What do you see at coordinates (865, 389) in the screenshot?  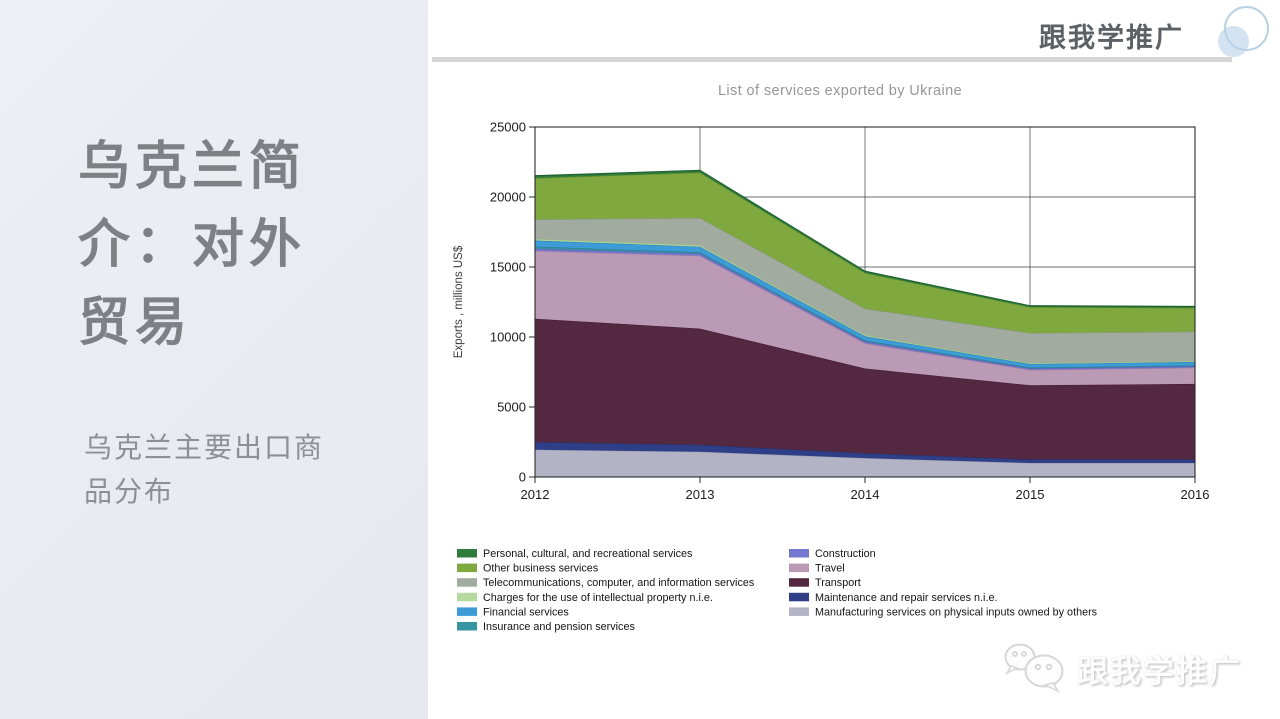 I see `area-transport` at bounding box center [865, 389].